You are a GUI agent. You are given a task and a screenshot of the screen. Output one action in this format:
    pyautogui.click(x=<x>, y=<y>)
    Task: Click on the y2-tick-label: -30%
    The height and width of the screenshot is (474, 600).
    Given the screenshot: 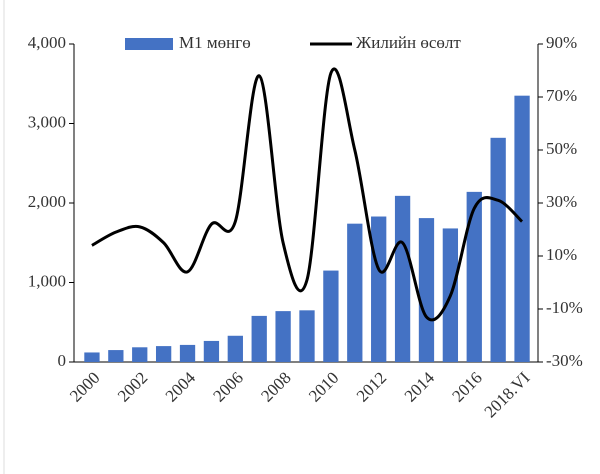 What is the action you would take?
    pyautogui.click(x=564, y=360)
    